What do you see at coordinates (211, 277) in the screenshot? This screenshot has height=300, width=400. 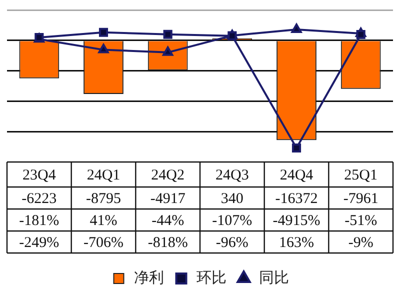 I see `legend-label: 环比` at bounding box center [211, 277].